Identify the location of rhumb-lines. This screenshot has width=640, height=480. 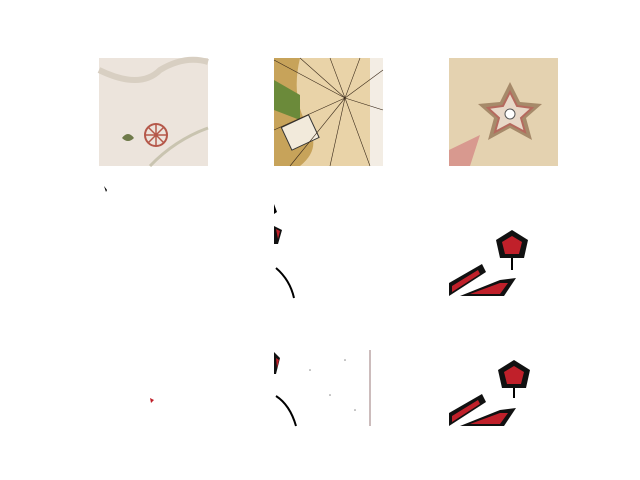
(328, 112).